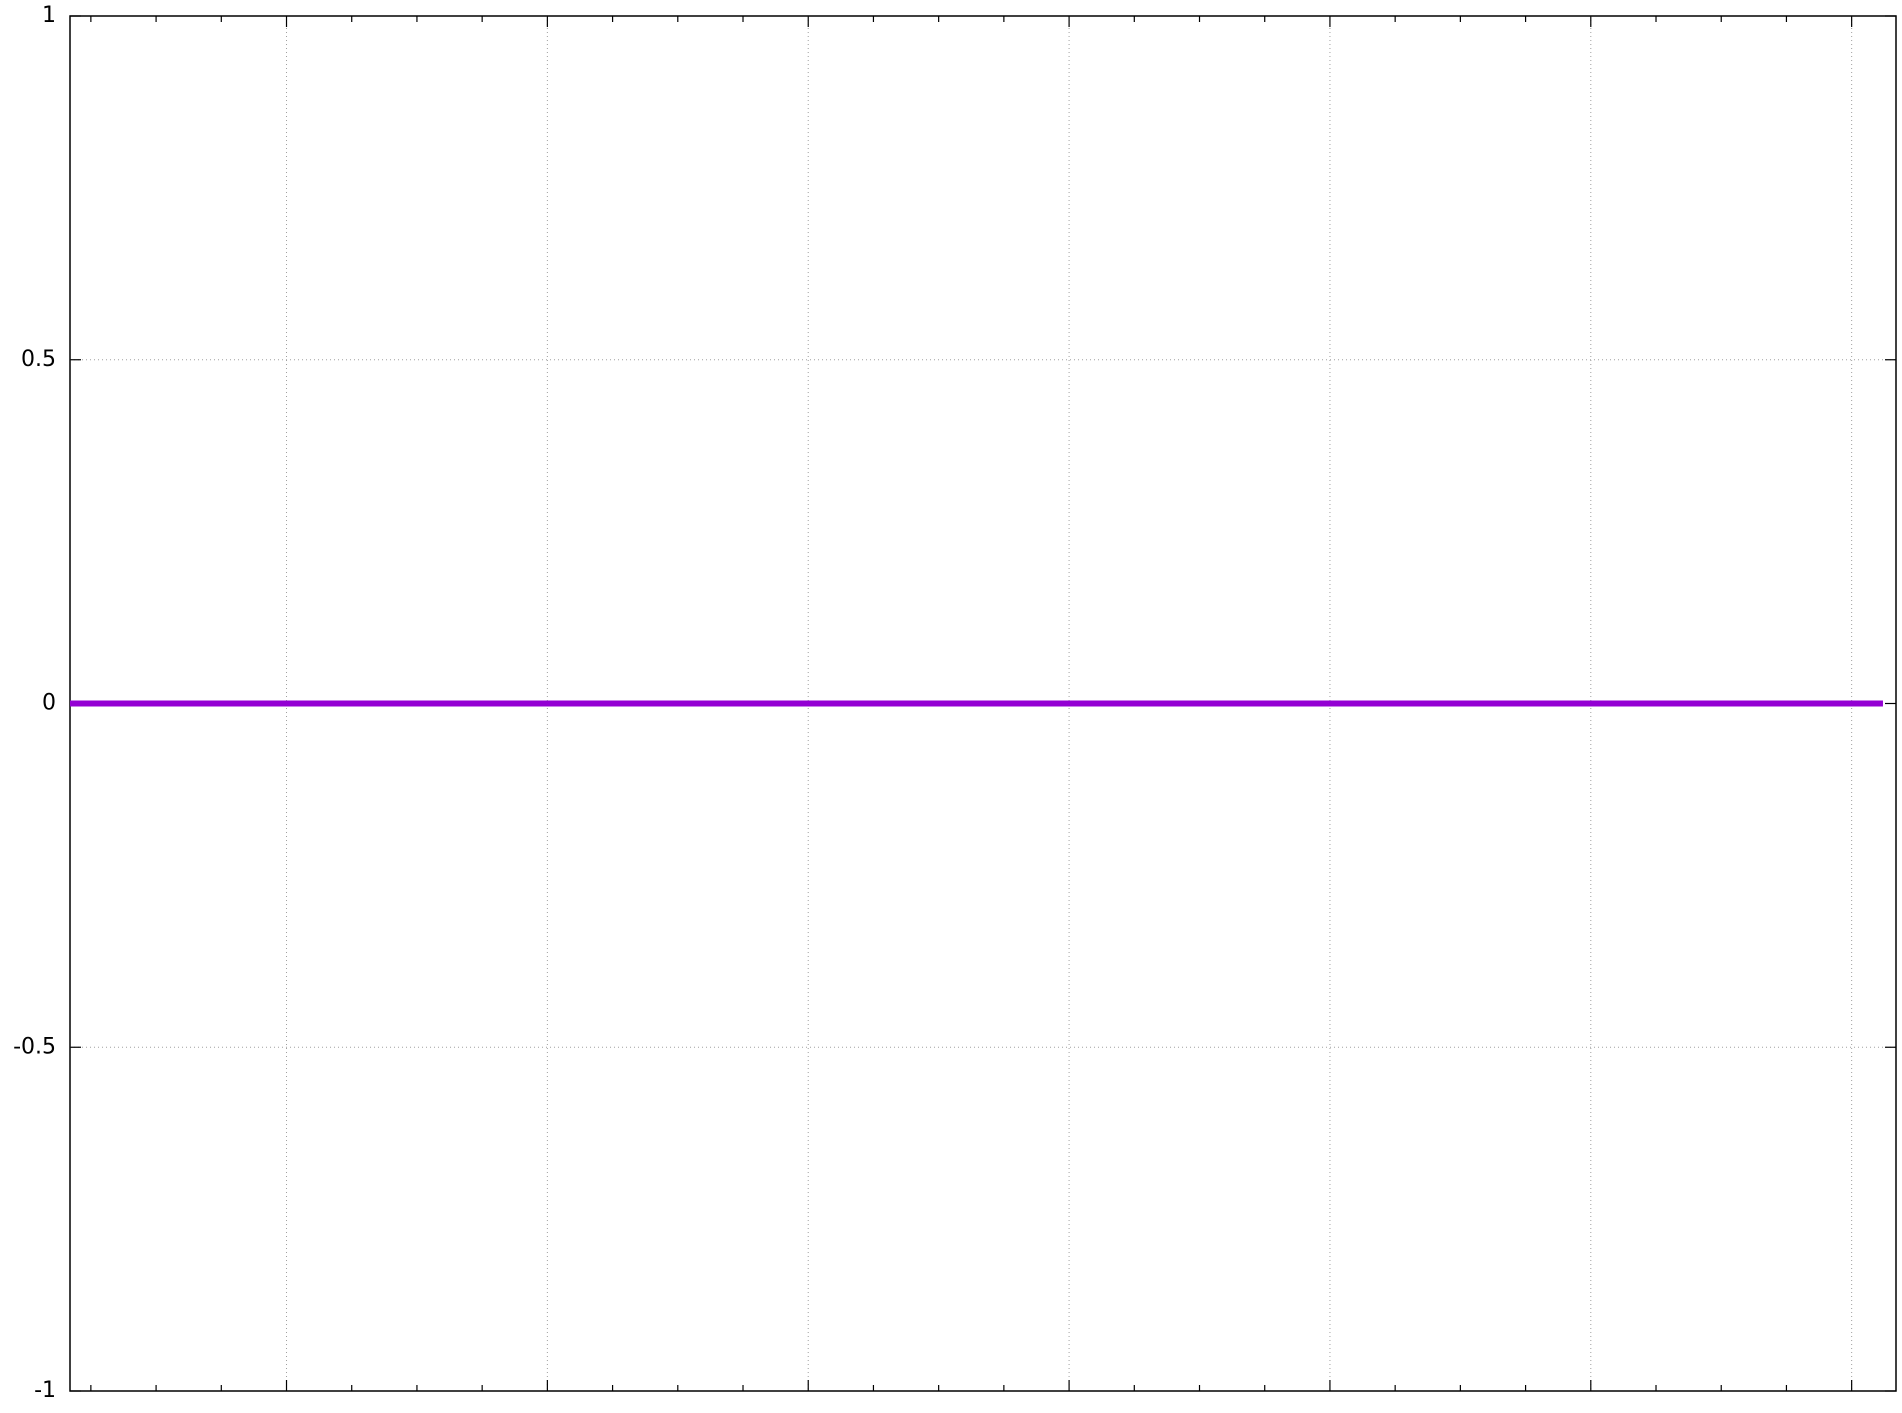 This screenshot has width=1902, height=1413. What do you see at coordinates (49, 703) in the screenshot?
I see `y-tick-label: 0` at bounding box center [49, 703].